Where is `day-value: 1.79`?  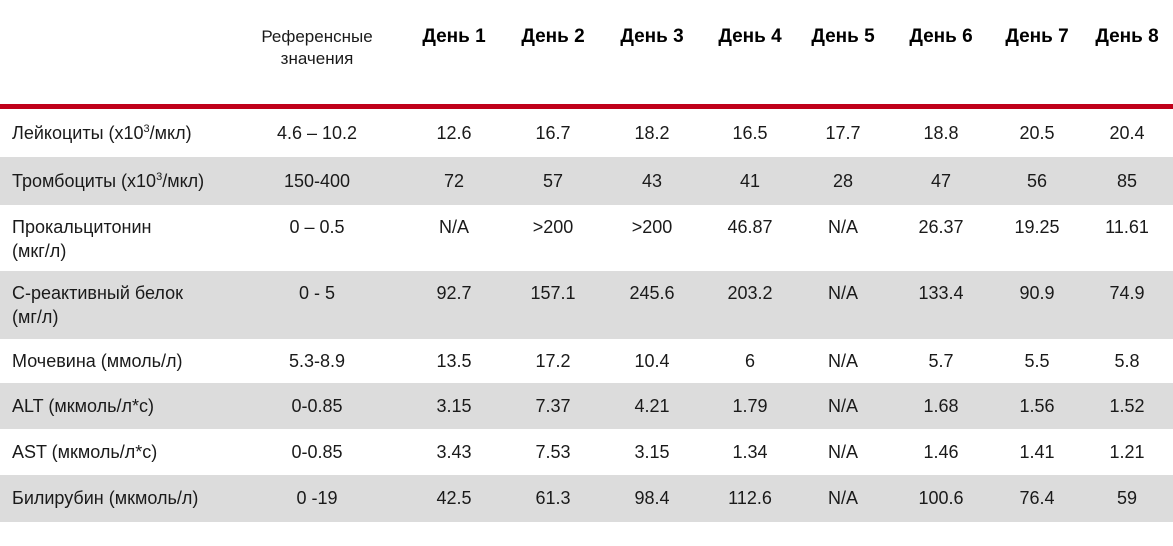 day-value: 1.79 is located at coordinates (750, 406).